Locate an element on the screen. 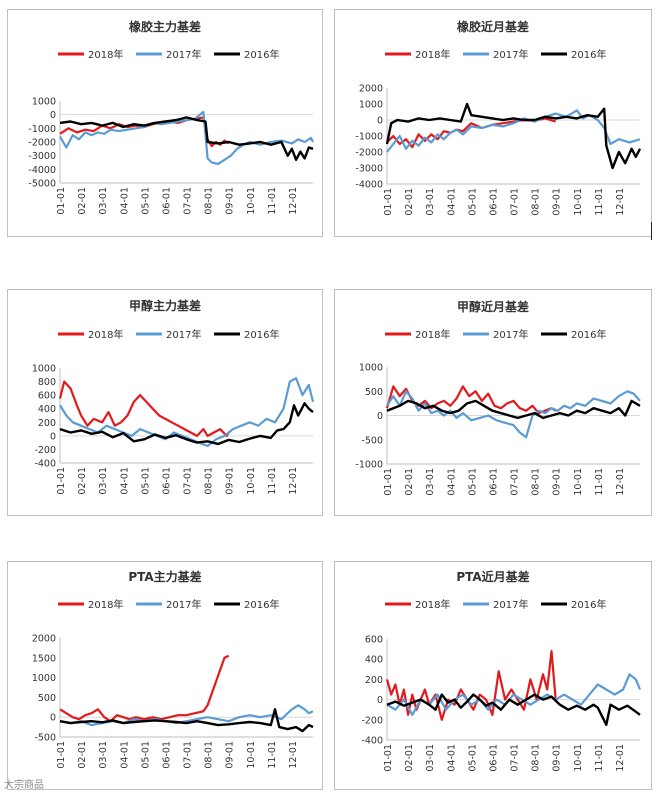  y-tick-label: 400 is located at coordinates (374, 660).